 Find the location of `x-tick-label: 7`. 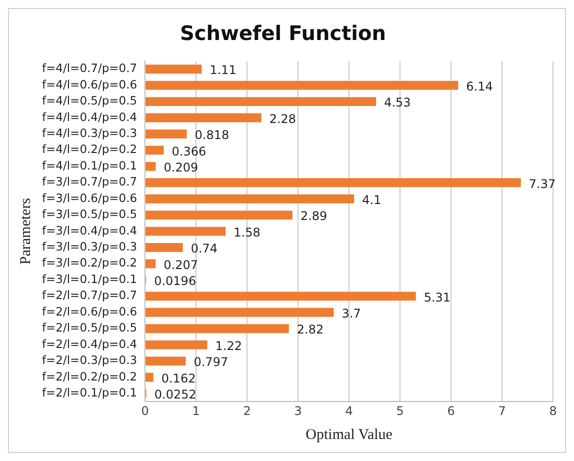

x-tick-label: 7 is located at coordinates (502, 411).